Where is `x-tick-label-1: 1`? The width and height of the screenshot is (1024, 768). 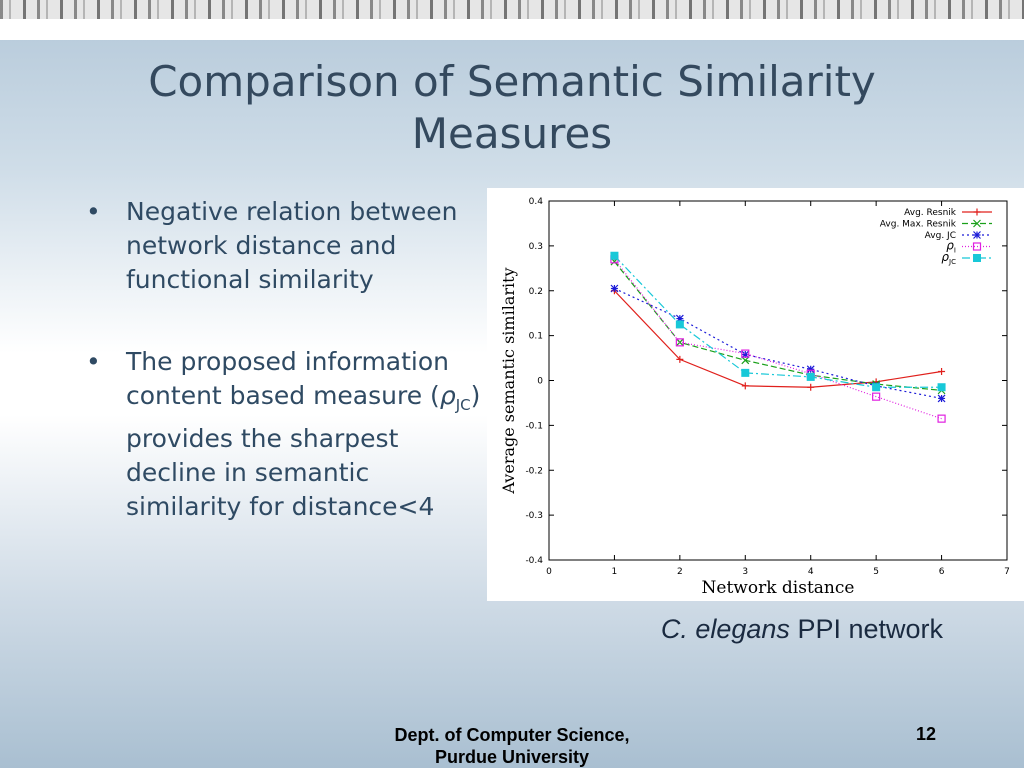 x-tick-label-1: 1 is located at coordinates (615, 572).